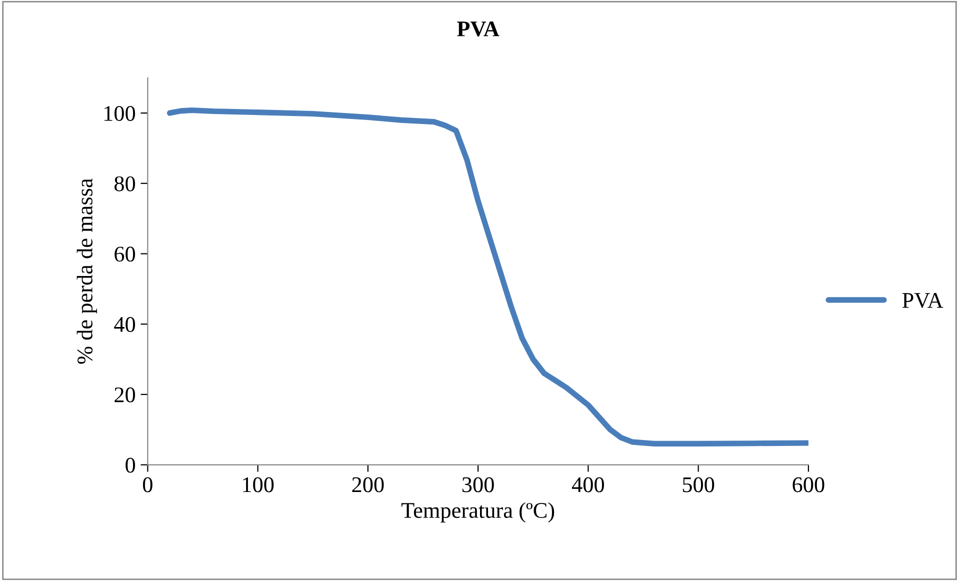 The height and width of the screenshot is (581, 959). Describe the element at coordinates (120, 113) in the screenshot. I see `y-tick-label: 100` at that location.